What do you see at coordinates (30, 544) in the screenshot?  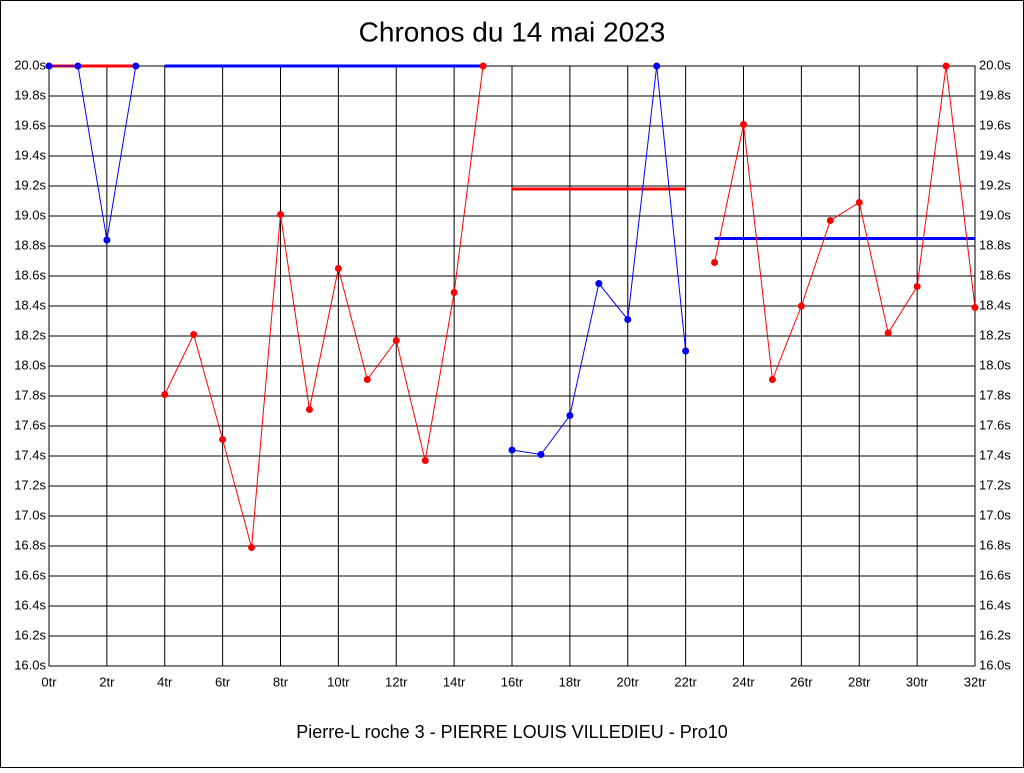 I see `y-tick-label: 16.8s` at bounding box center [30, 544].